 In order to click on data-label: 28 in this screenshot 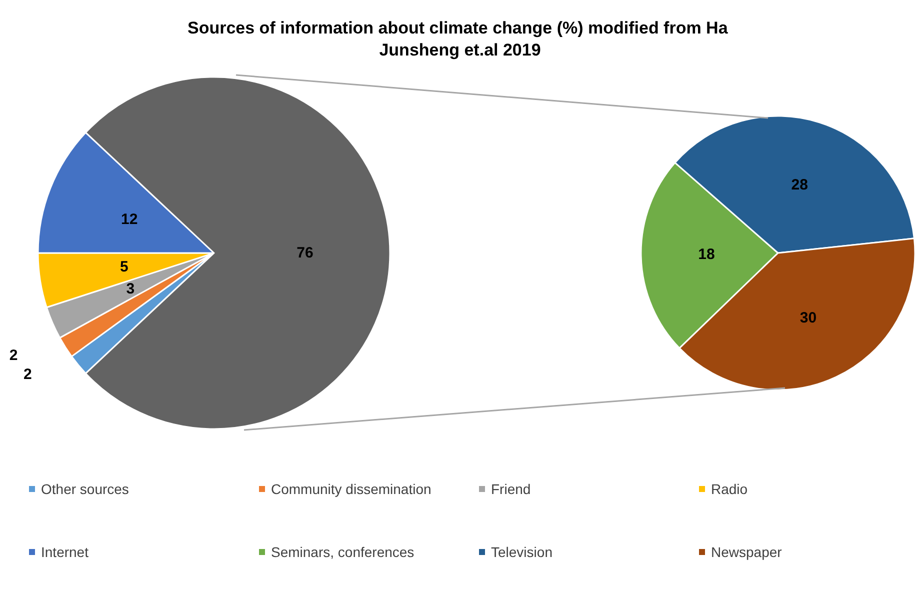, I will do `click(799, 185)`.